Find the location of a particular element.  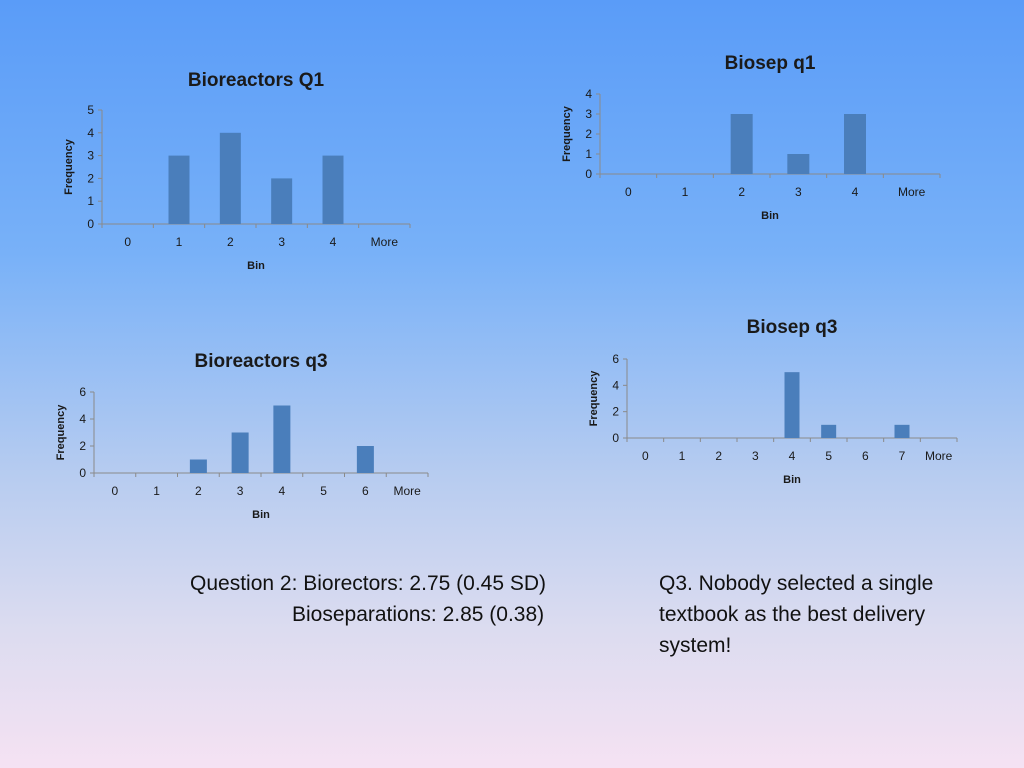

chart-biosep-q1: Biosep q1 Frequency Bin 0 1 2 3 4 0 1 2 3 4 More is located at coordinates (751, 137).